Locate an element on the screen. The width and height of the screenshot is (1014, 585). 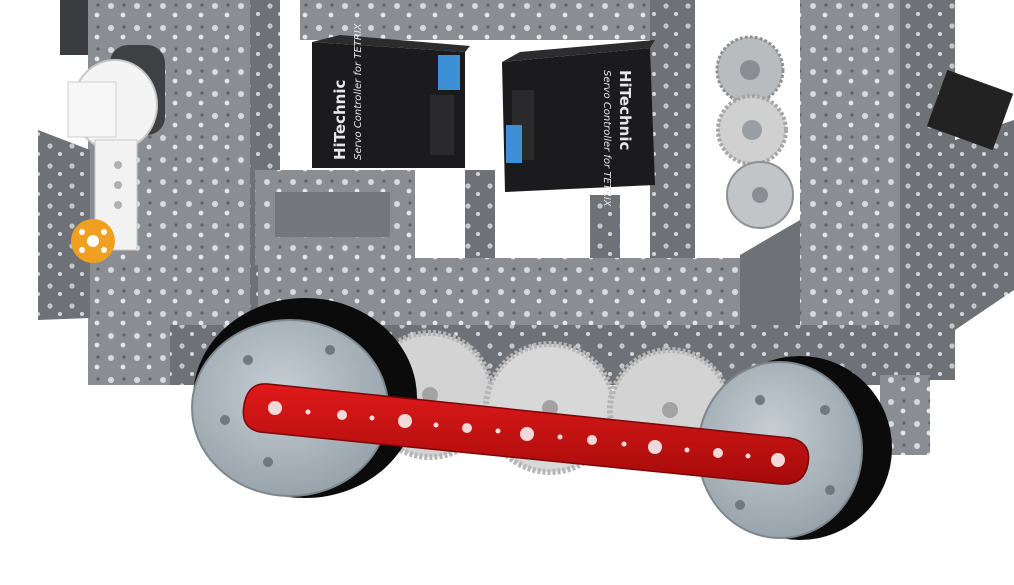
controller-2-brand: HiTechnic is located at coordinates (625, 110).